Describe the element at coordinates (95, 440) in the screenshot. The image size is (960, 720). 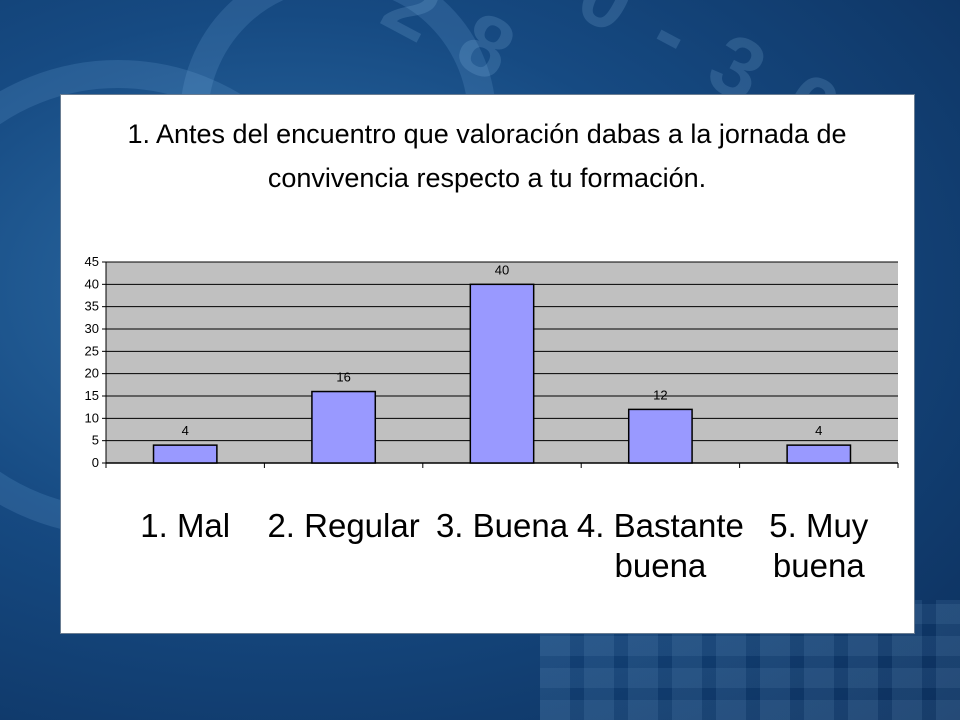
I see `y-tick-label: 5` at that location.